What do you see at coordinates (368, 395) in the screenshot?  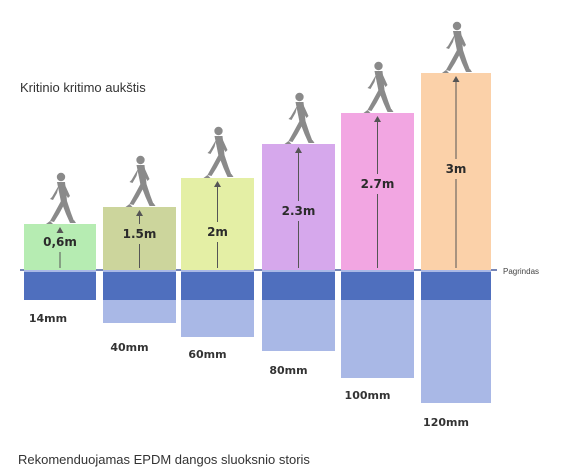 I see `thickness-label: 100mm` at bounding box center [368, 395].